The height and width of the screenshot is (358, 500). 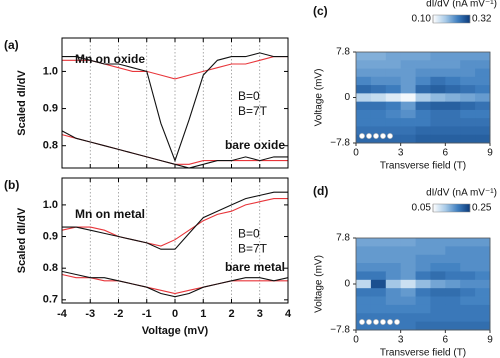 I want to click on colorbar-tick-label: 0.05, so click(x=422, y=208).